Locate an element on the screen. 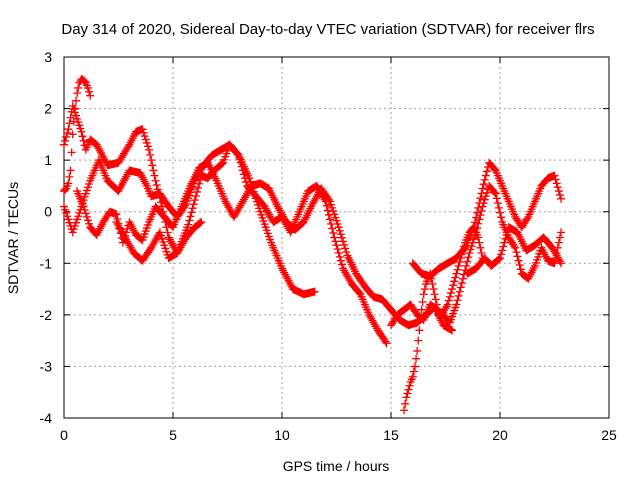 The image size is (640, 480). y-tick-label: 1 is located at coordinates (48, 160).